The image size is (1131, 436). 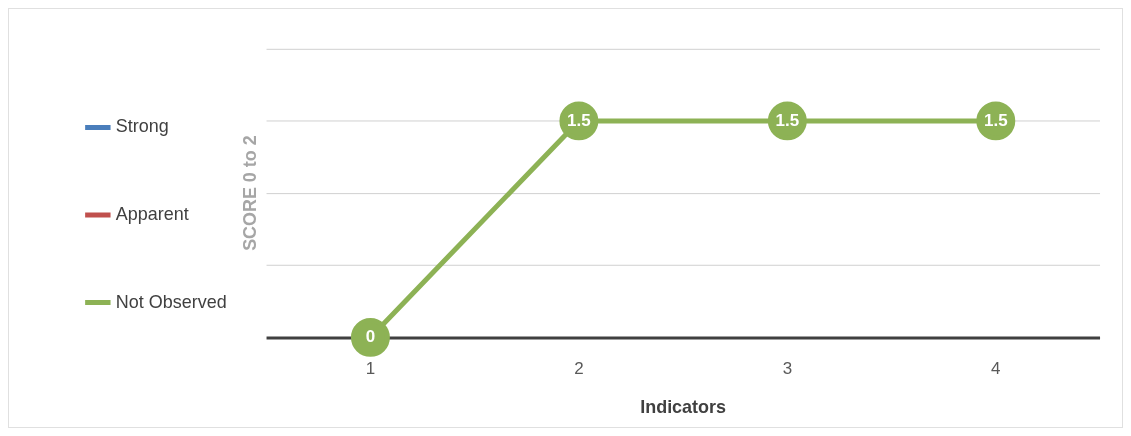 What do you see at coordinates (250, 193) in the screenshot?
I see `y-axis-title: SCORE 0 to 2` at bounding box center [250, 193].